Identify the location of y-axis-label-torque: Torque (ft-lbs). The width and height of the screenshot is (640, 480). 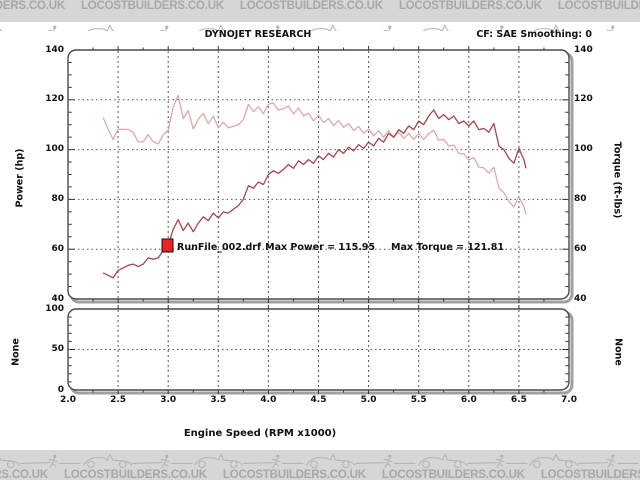
(617, 180).